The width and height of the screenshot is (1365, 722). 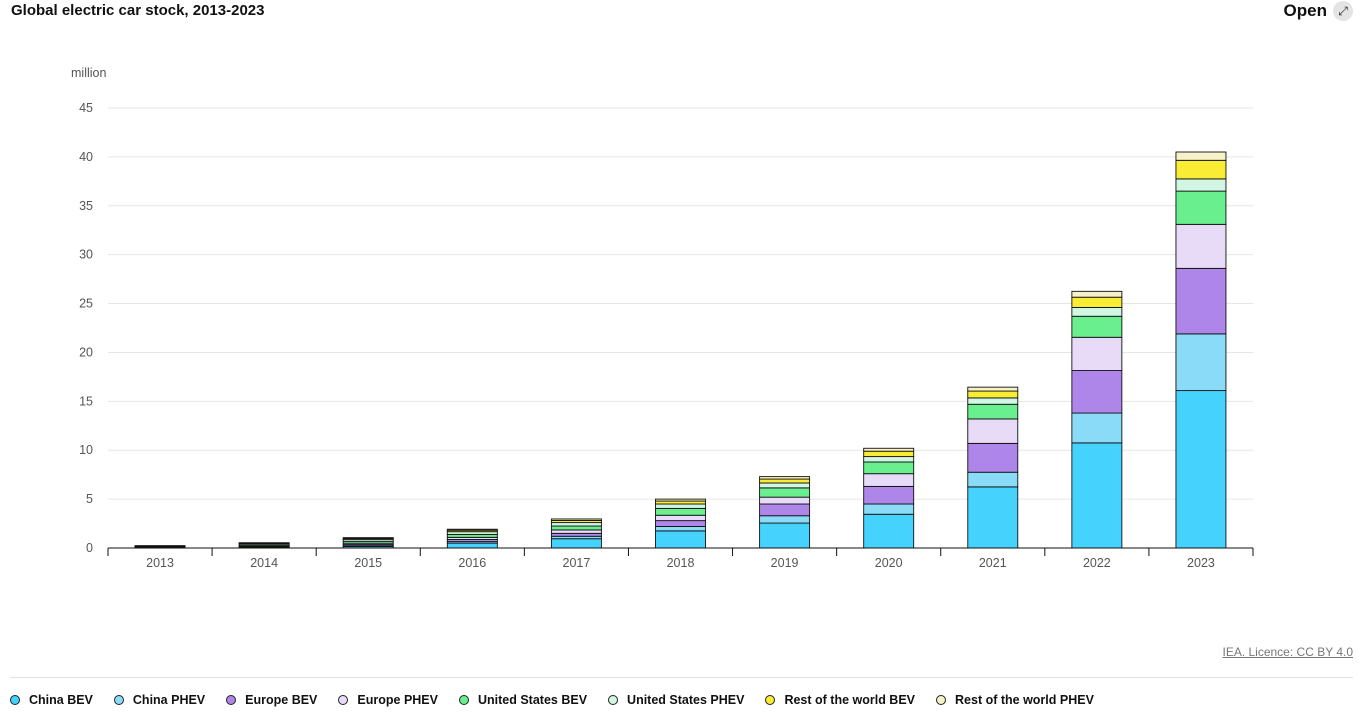 What do you see at coordinates (993, 563) in the screenshot?
I see `x-tick-label: 2021` at bounding box center [993, 563].